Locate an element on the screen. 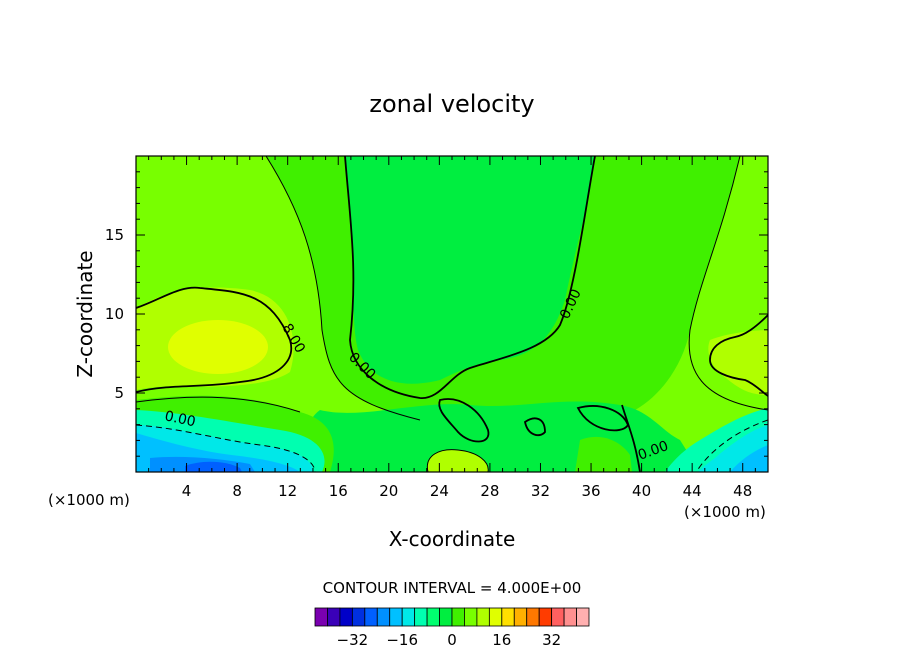 This screenshot has width=904, height=654. x-tick-label-7: 32 is located at coordinates (540, 491).